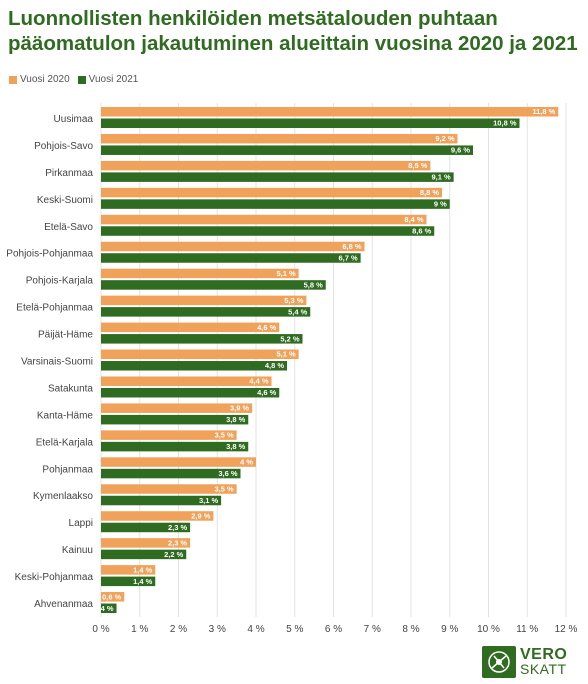  I want to click on data-label-2020: 2,9 %, so click(201, 515).